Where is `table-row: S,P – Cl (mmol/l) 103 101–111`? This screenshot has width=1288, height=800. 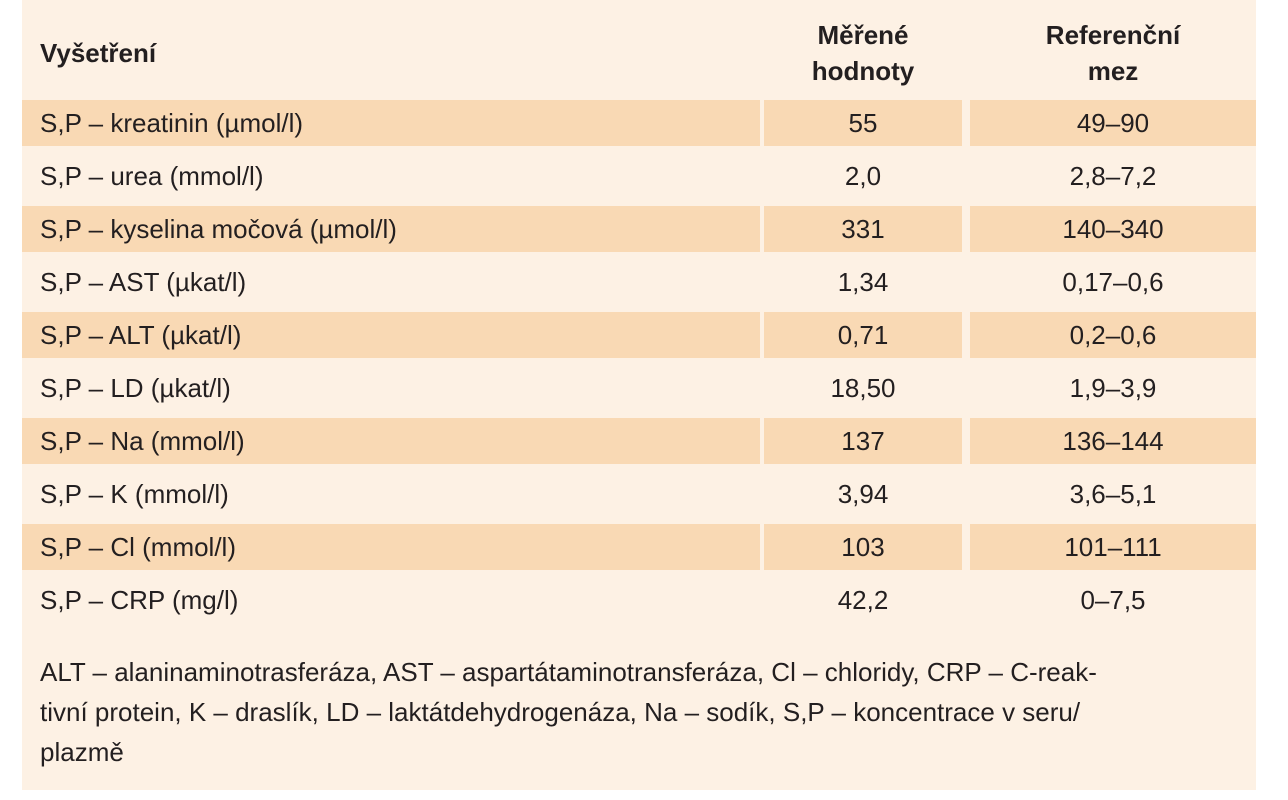 table-row: S,P – Cl (mmol/l) 103 101–111 is located at coordinates (639, 547).